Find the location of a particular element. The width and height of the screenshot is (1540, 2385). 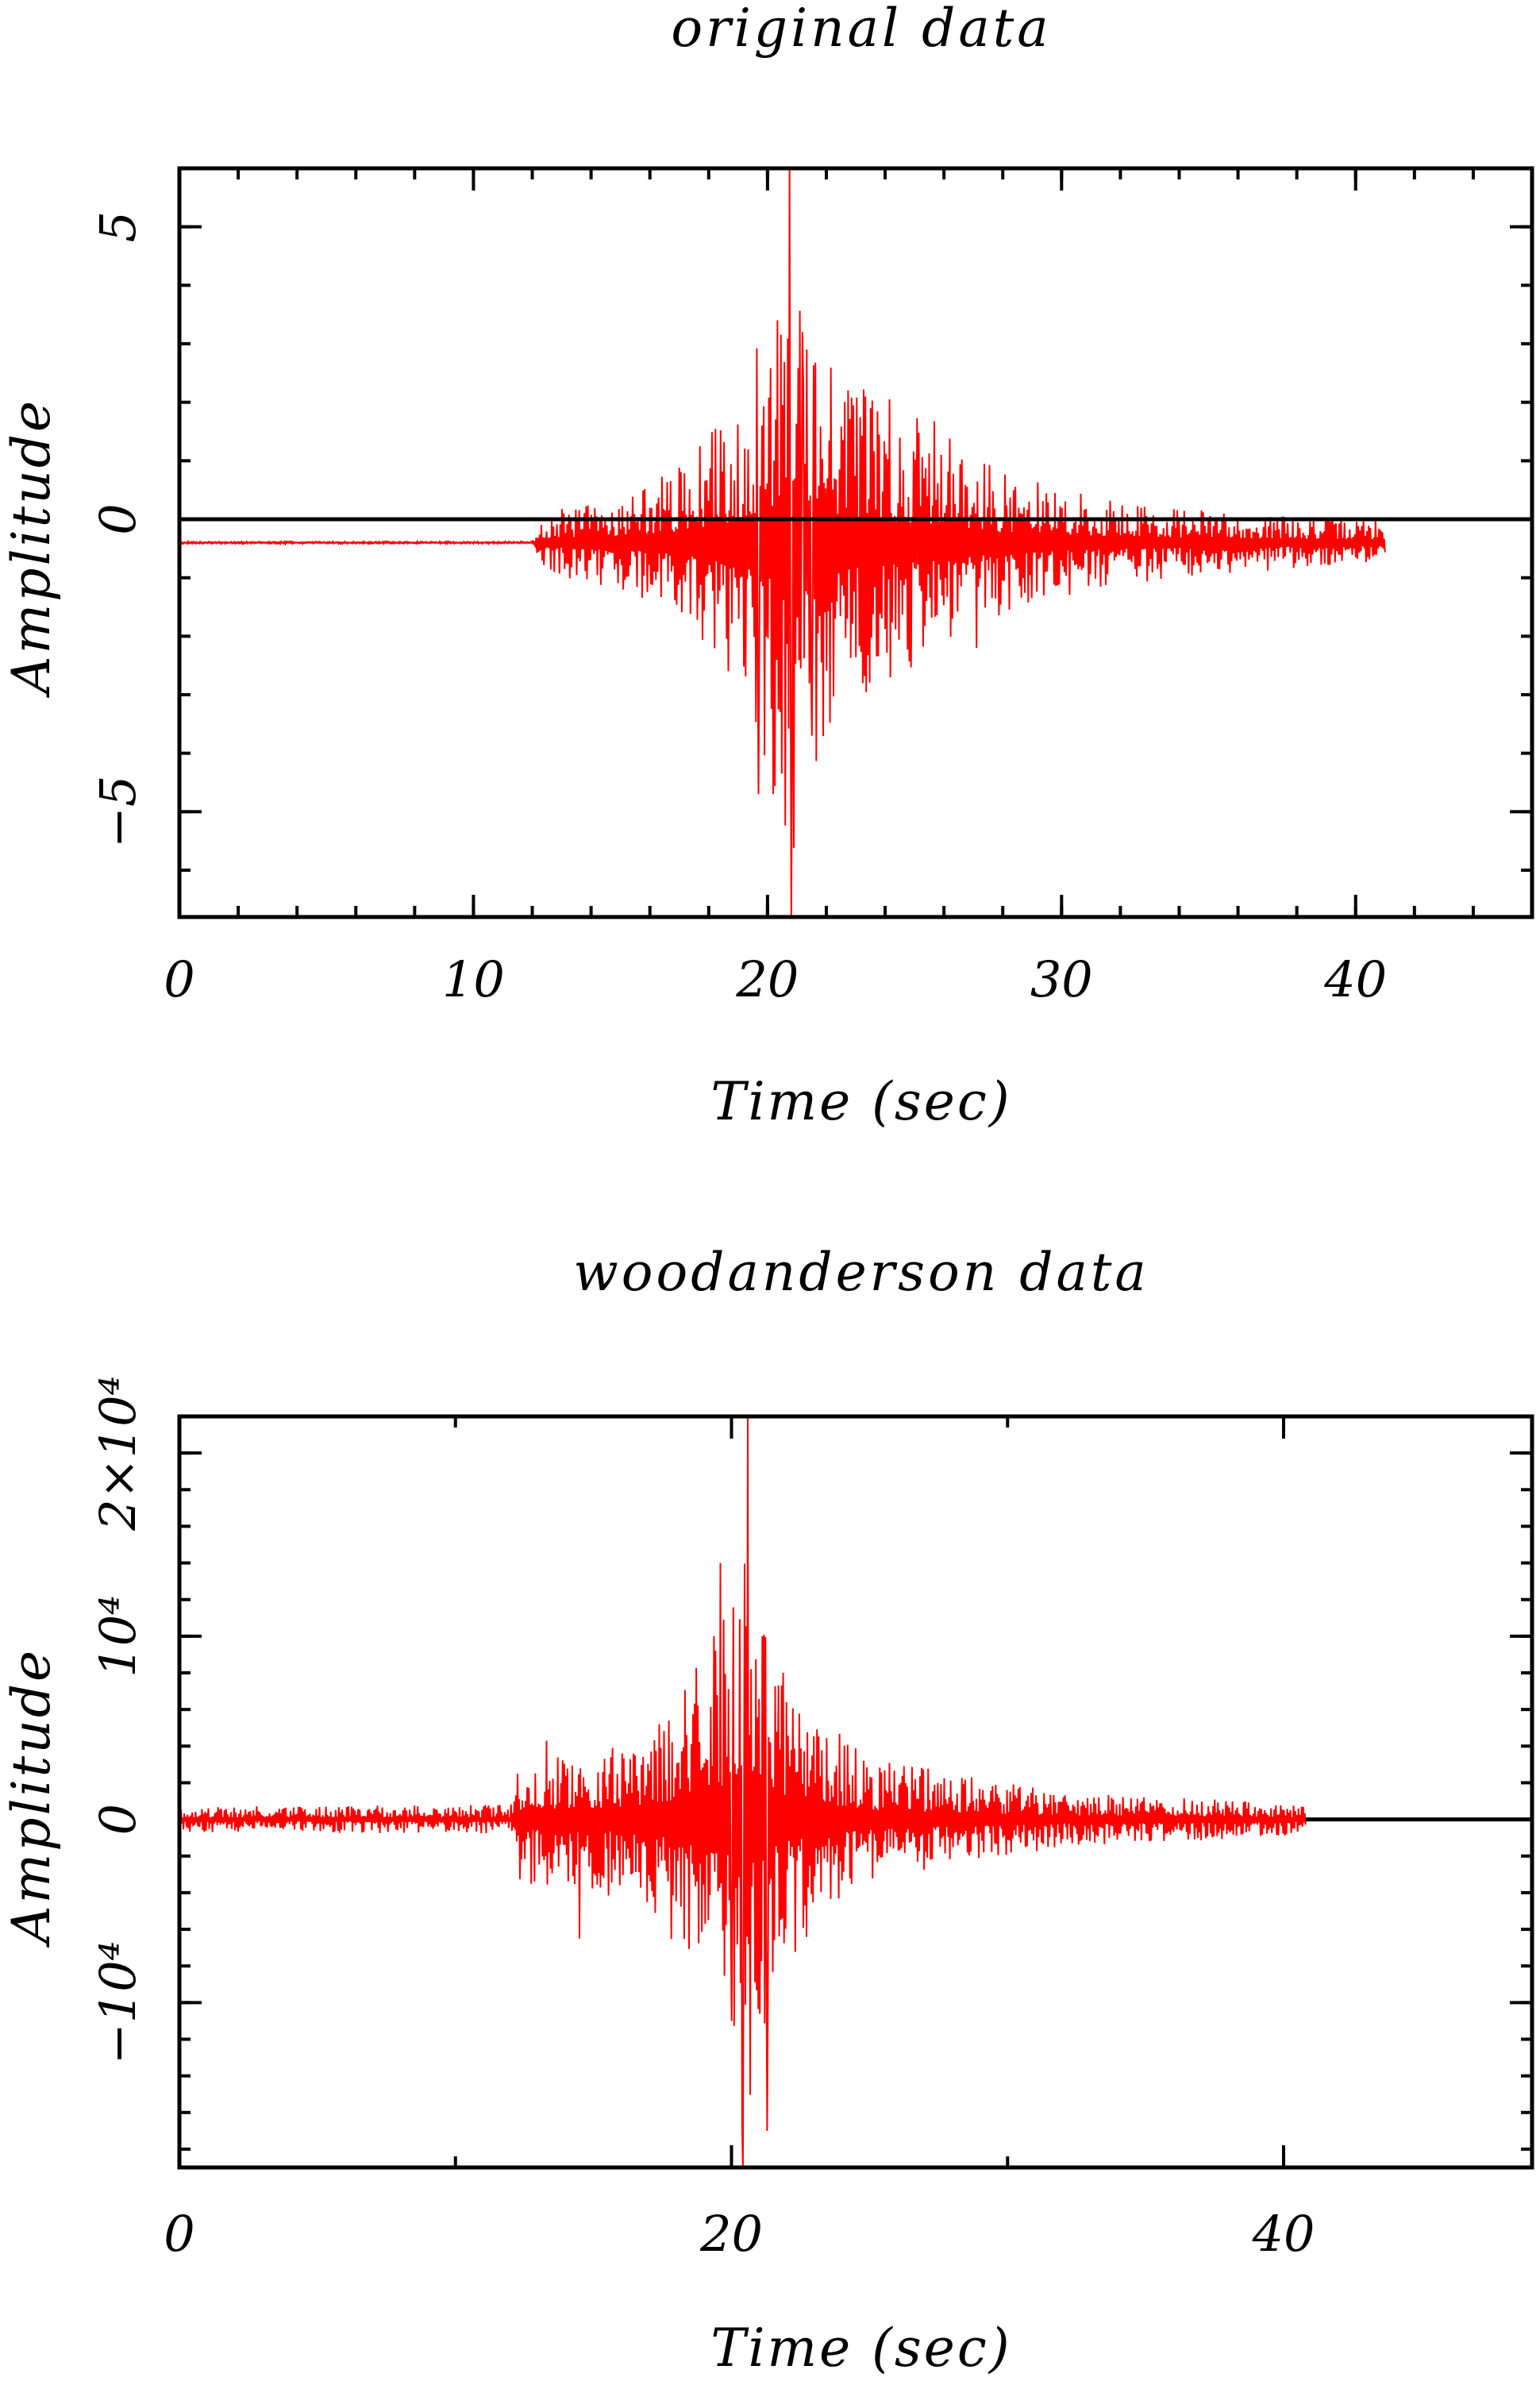

y-tick-label: −5 is located at coordinates (118, 812).